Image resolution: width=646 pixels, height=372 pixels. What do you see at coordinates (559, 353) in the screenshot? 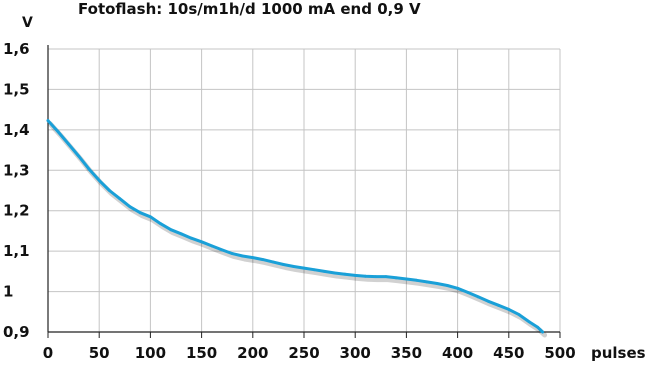
I see `x-tick-label: 500` at bounding box center [559, 353].